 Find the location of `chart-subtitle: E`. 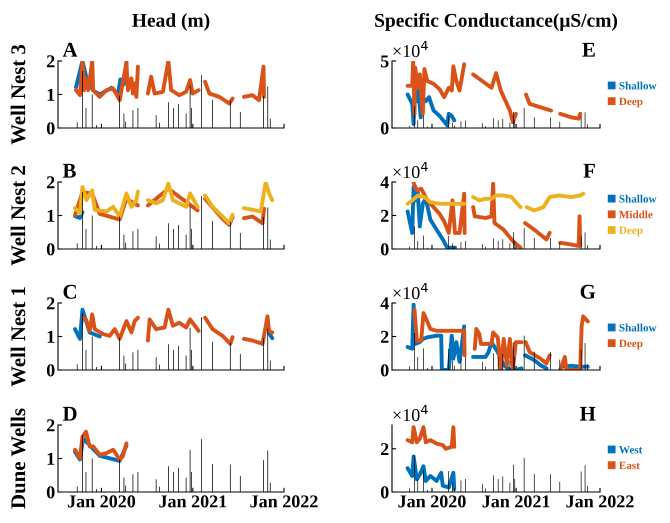

chart-subtitle: E is located at coordinates (588, 49).